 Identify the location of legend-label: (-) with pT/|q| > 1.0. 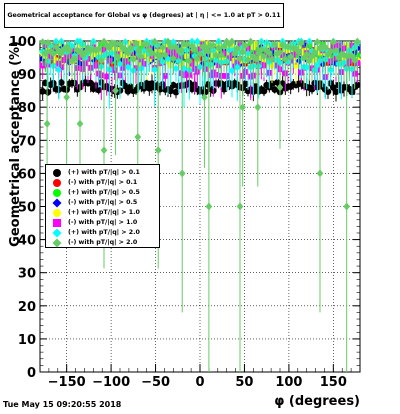
(103, 222).